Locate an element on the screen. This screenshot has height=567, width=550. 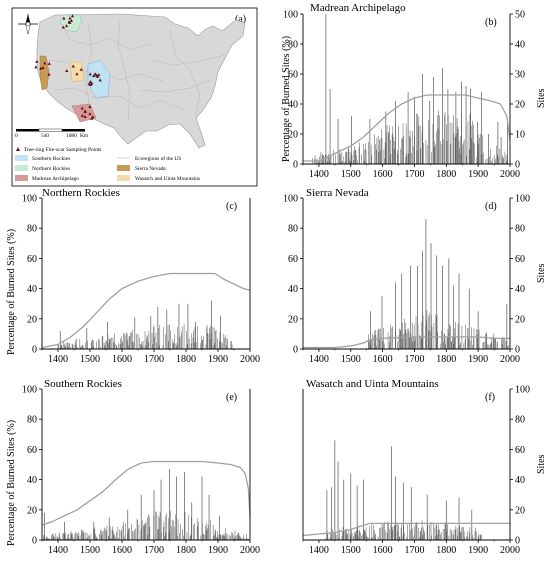
chart-title-c: Northern Rockies is located at coordinates (81, 193).